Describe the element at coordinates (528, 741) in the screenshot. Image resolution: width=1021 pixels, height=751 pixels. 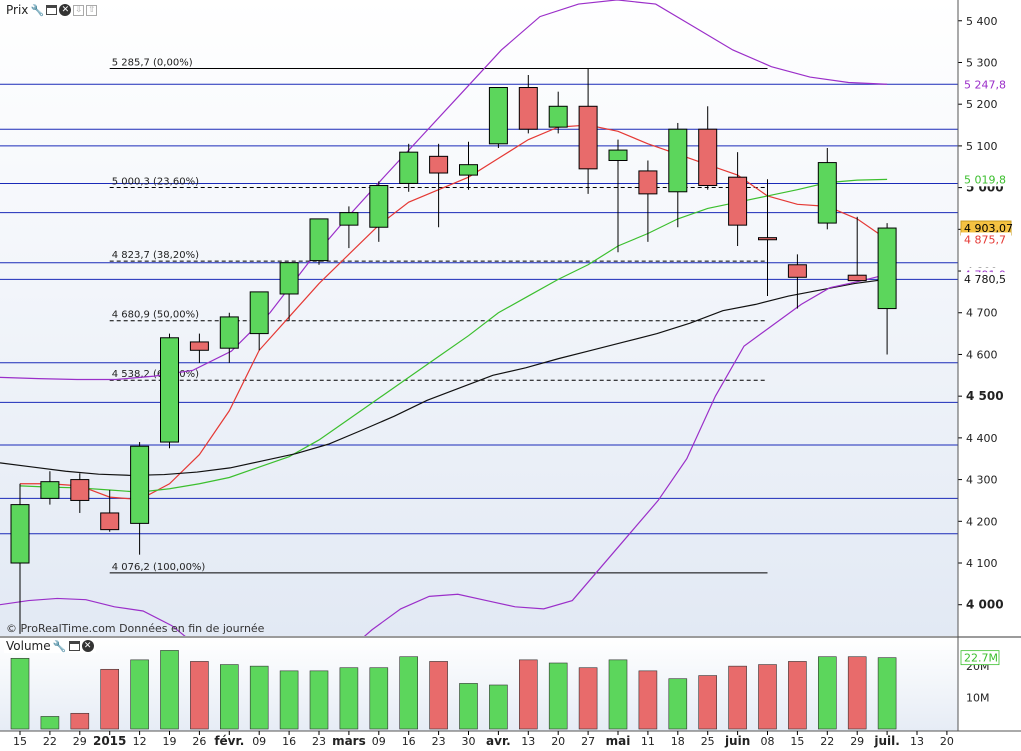
I see `x-tick-label: 13` at that location.